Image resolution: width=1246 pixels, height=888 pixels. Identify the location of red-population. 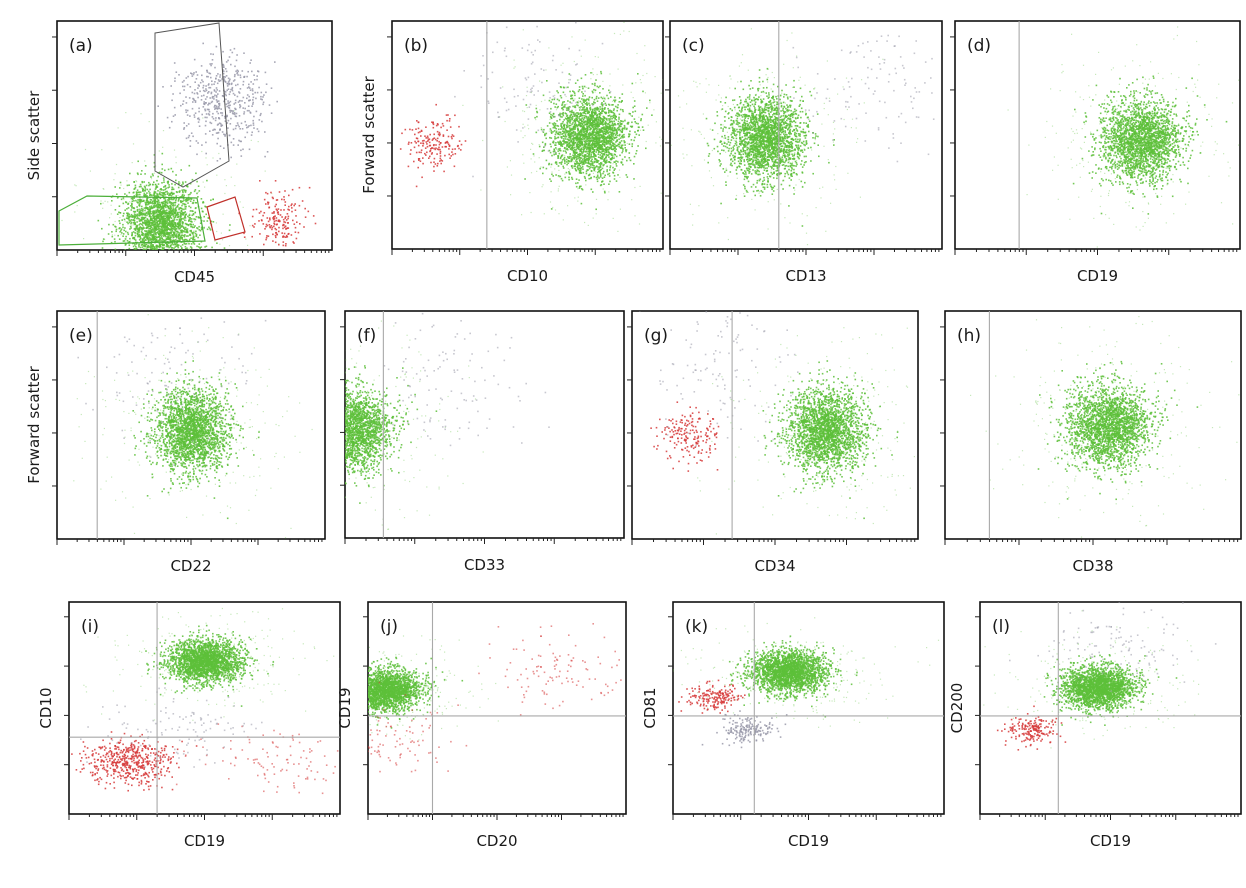
(277, 215).